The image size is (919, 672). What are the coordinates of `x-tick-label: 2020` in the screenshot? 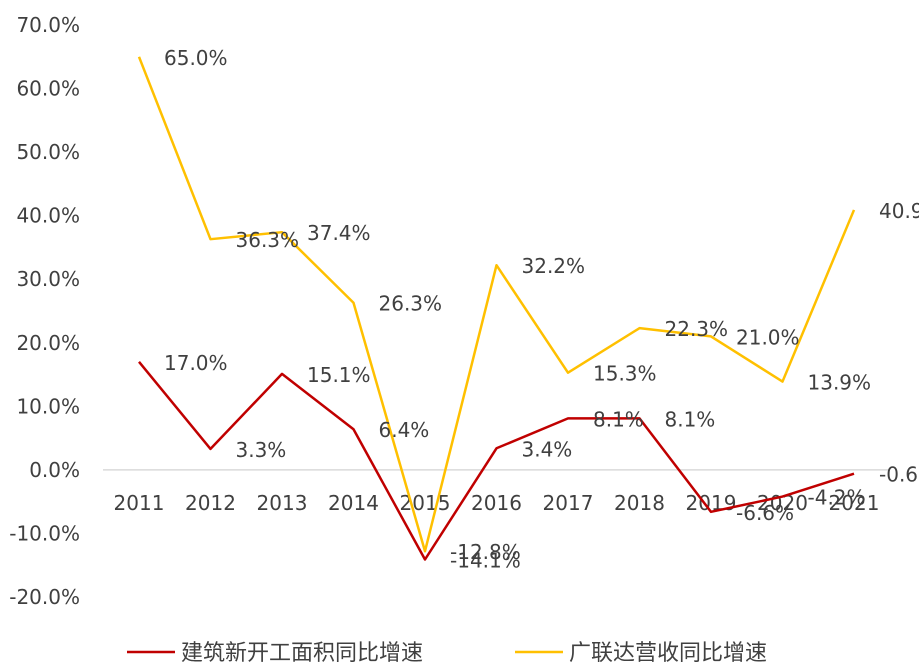 It's located at (782, 503).